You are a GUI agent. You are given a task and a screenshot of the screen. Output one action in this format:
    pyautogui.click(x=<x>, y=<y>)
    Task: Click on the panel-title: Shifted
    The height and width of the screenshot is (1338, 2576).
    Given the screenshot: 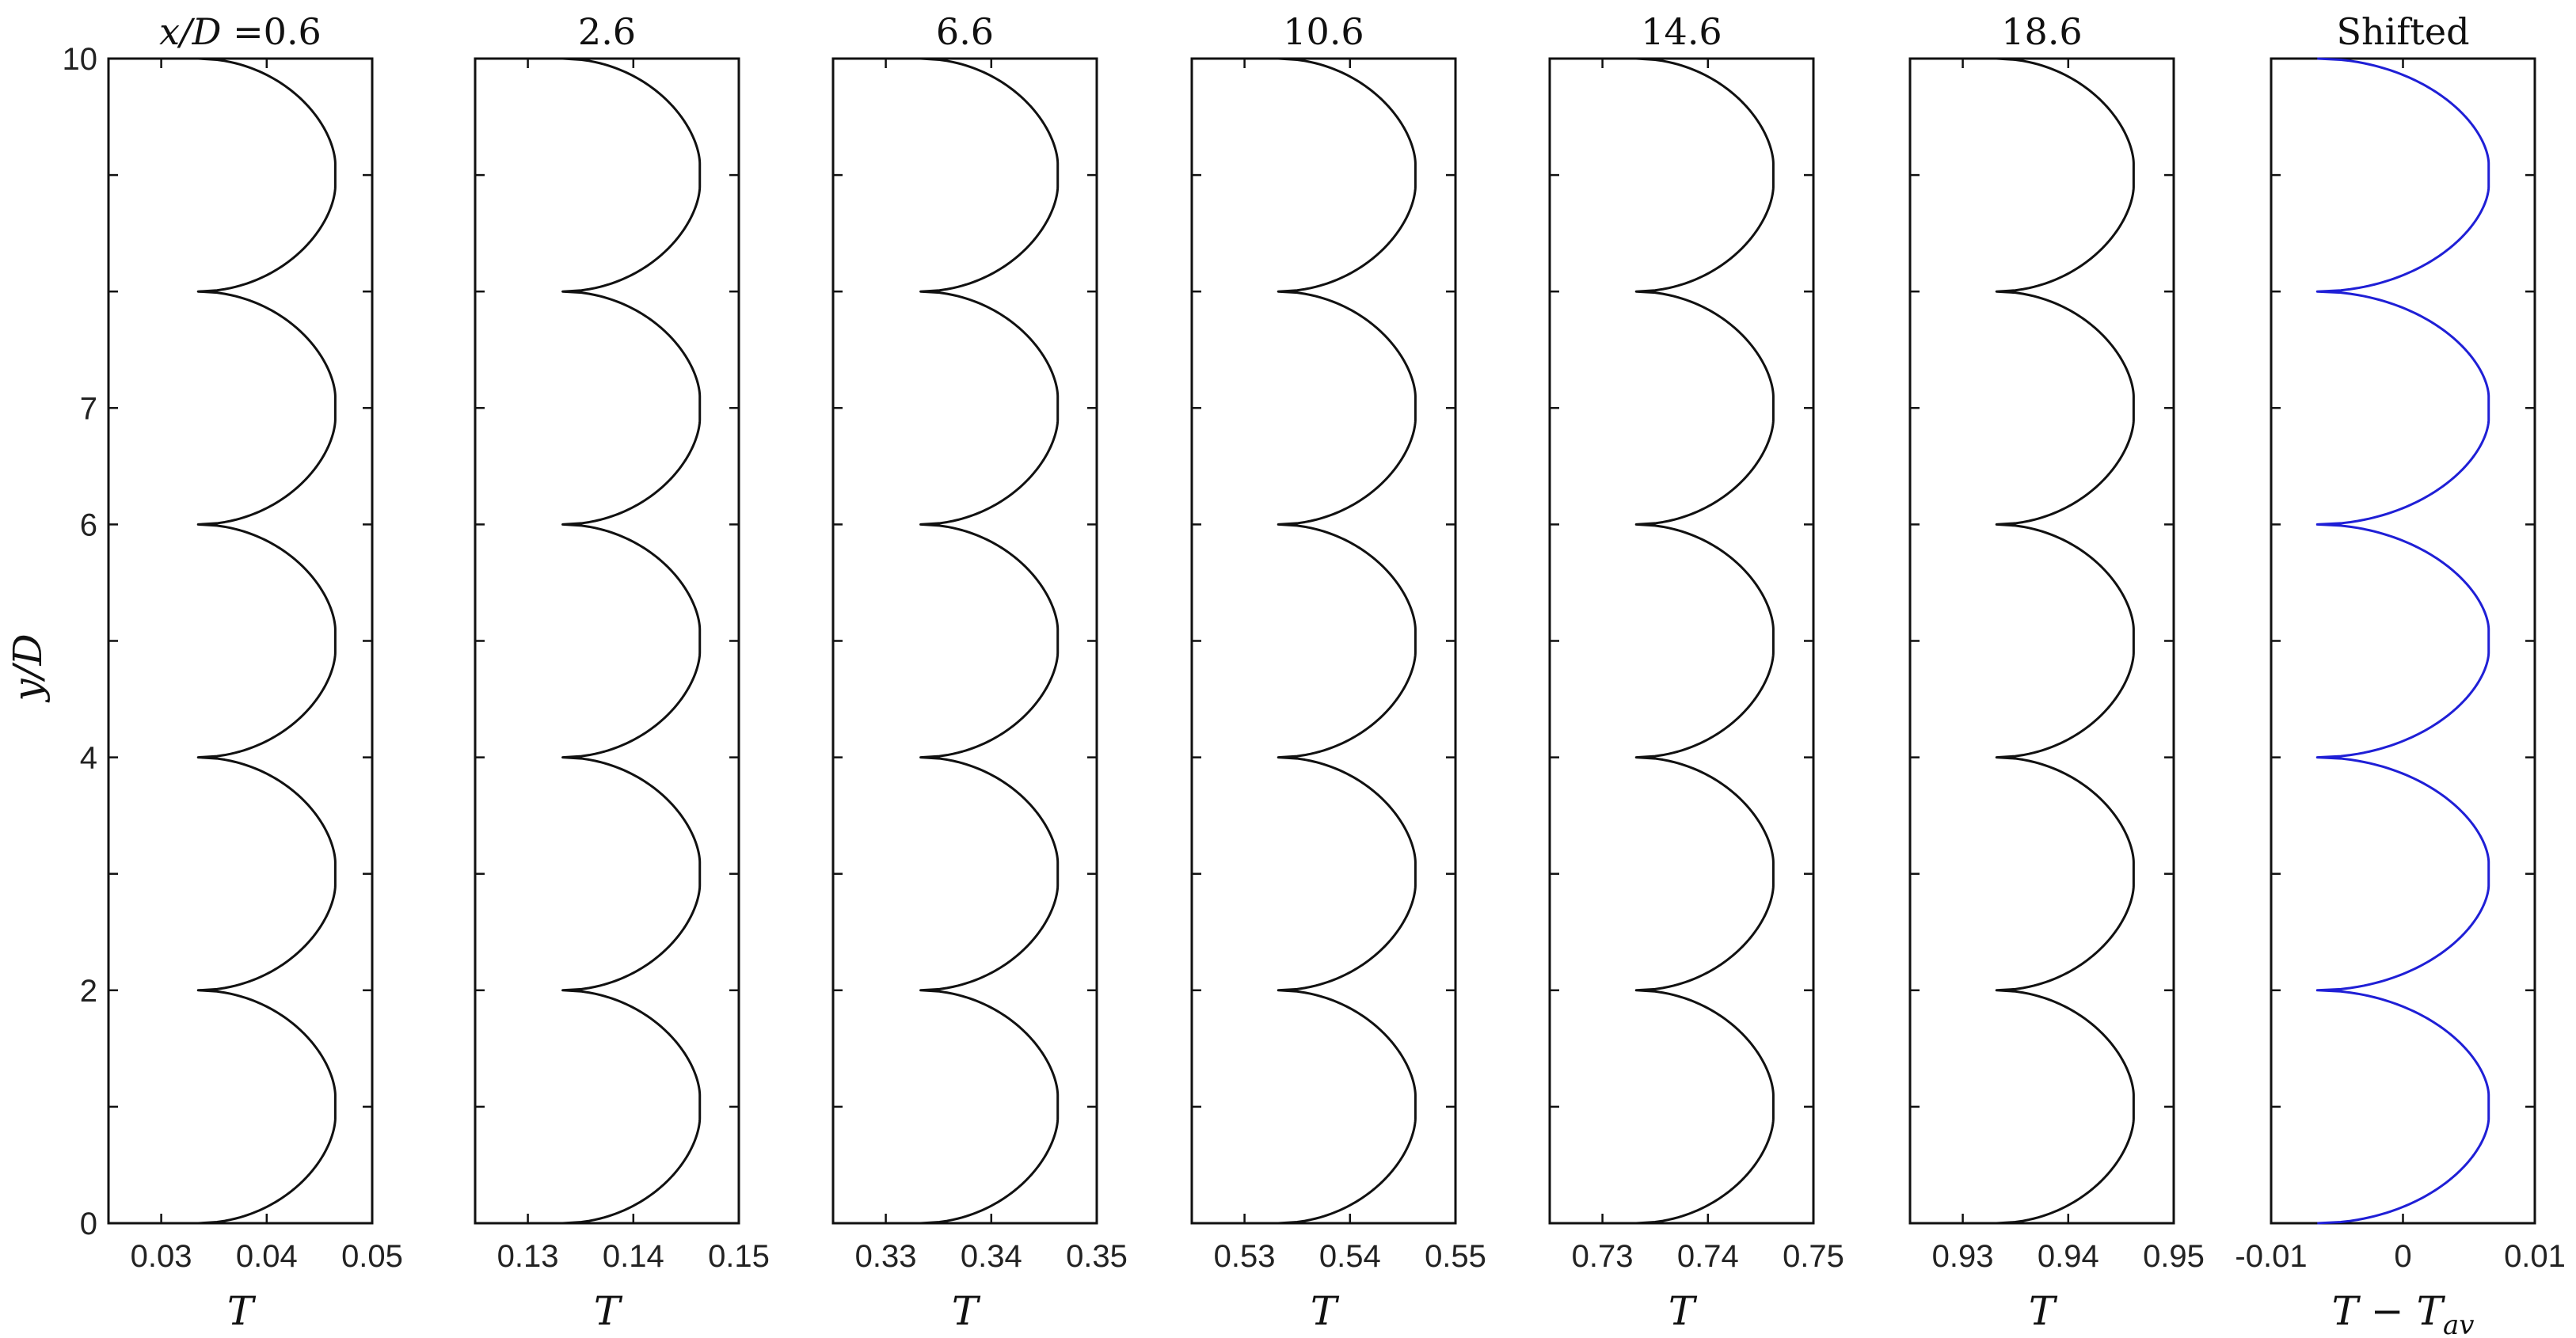 What is the action you would take?
    pyautogui.click(x=2402, y=31)
    